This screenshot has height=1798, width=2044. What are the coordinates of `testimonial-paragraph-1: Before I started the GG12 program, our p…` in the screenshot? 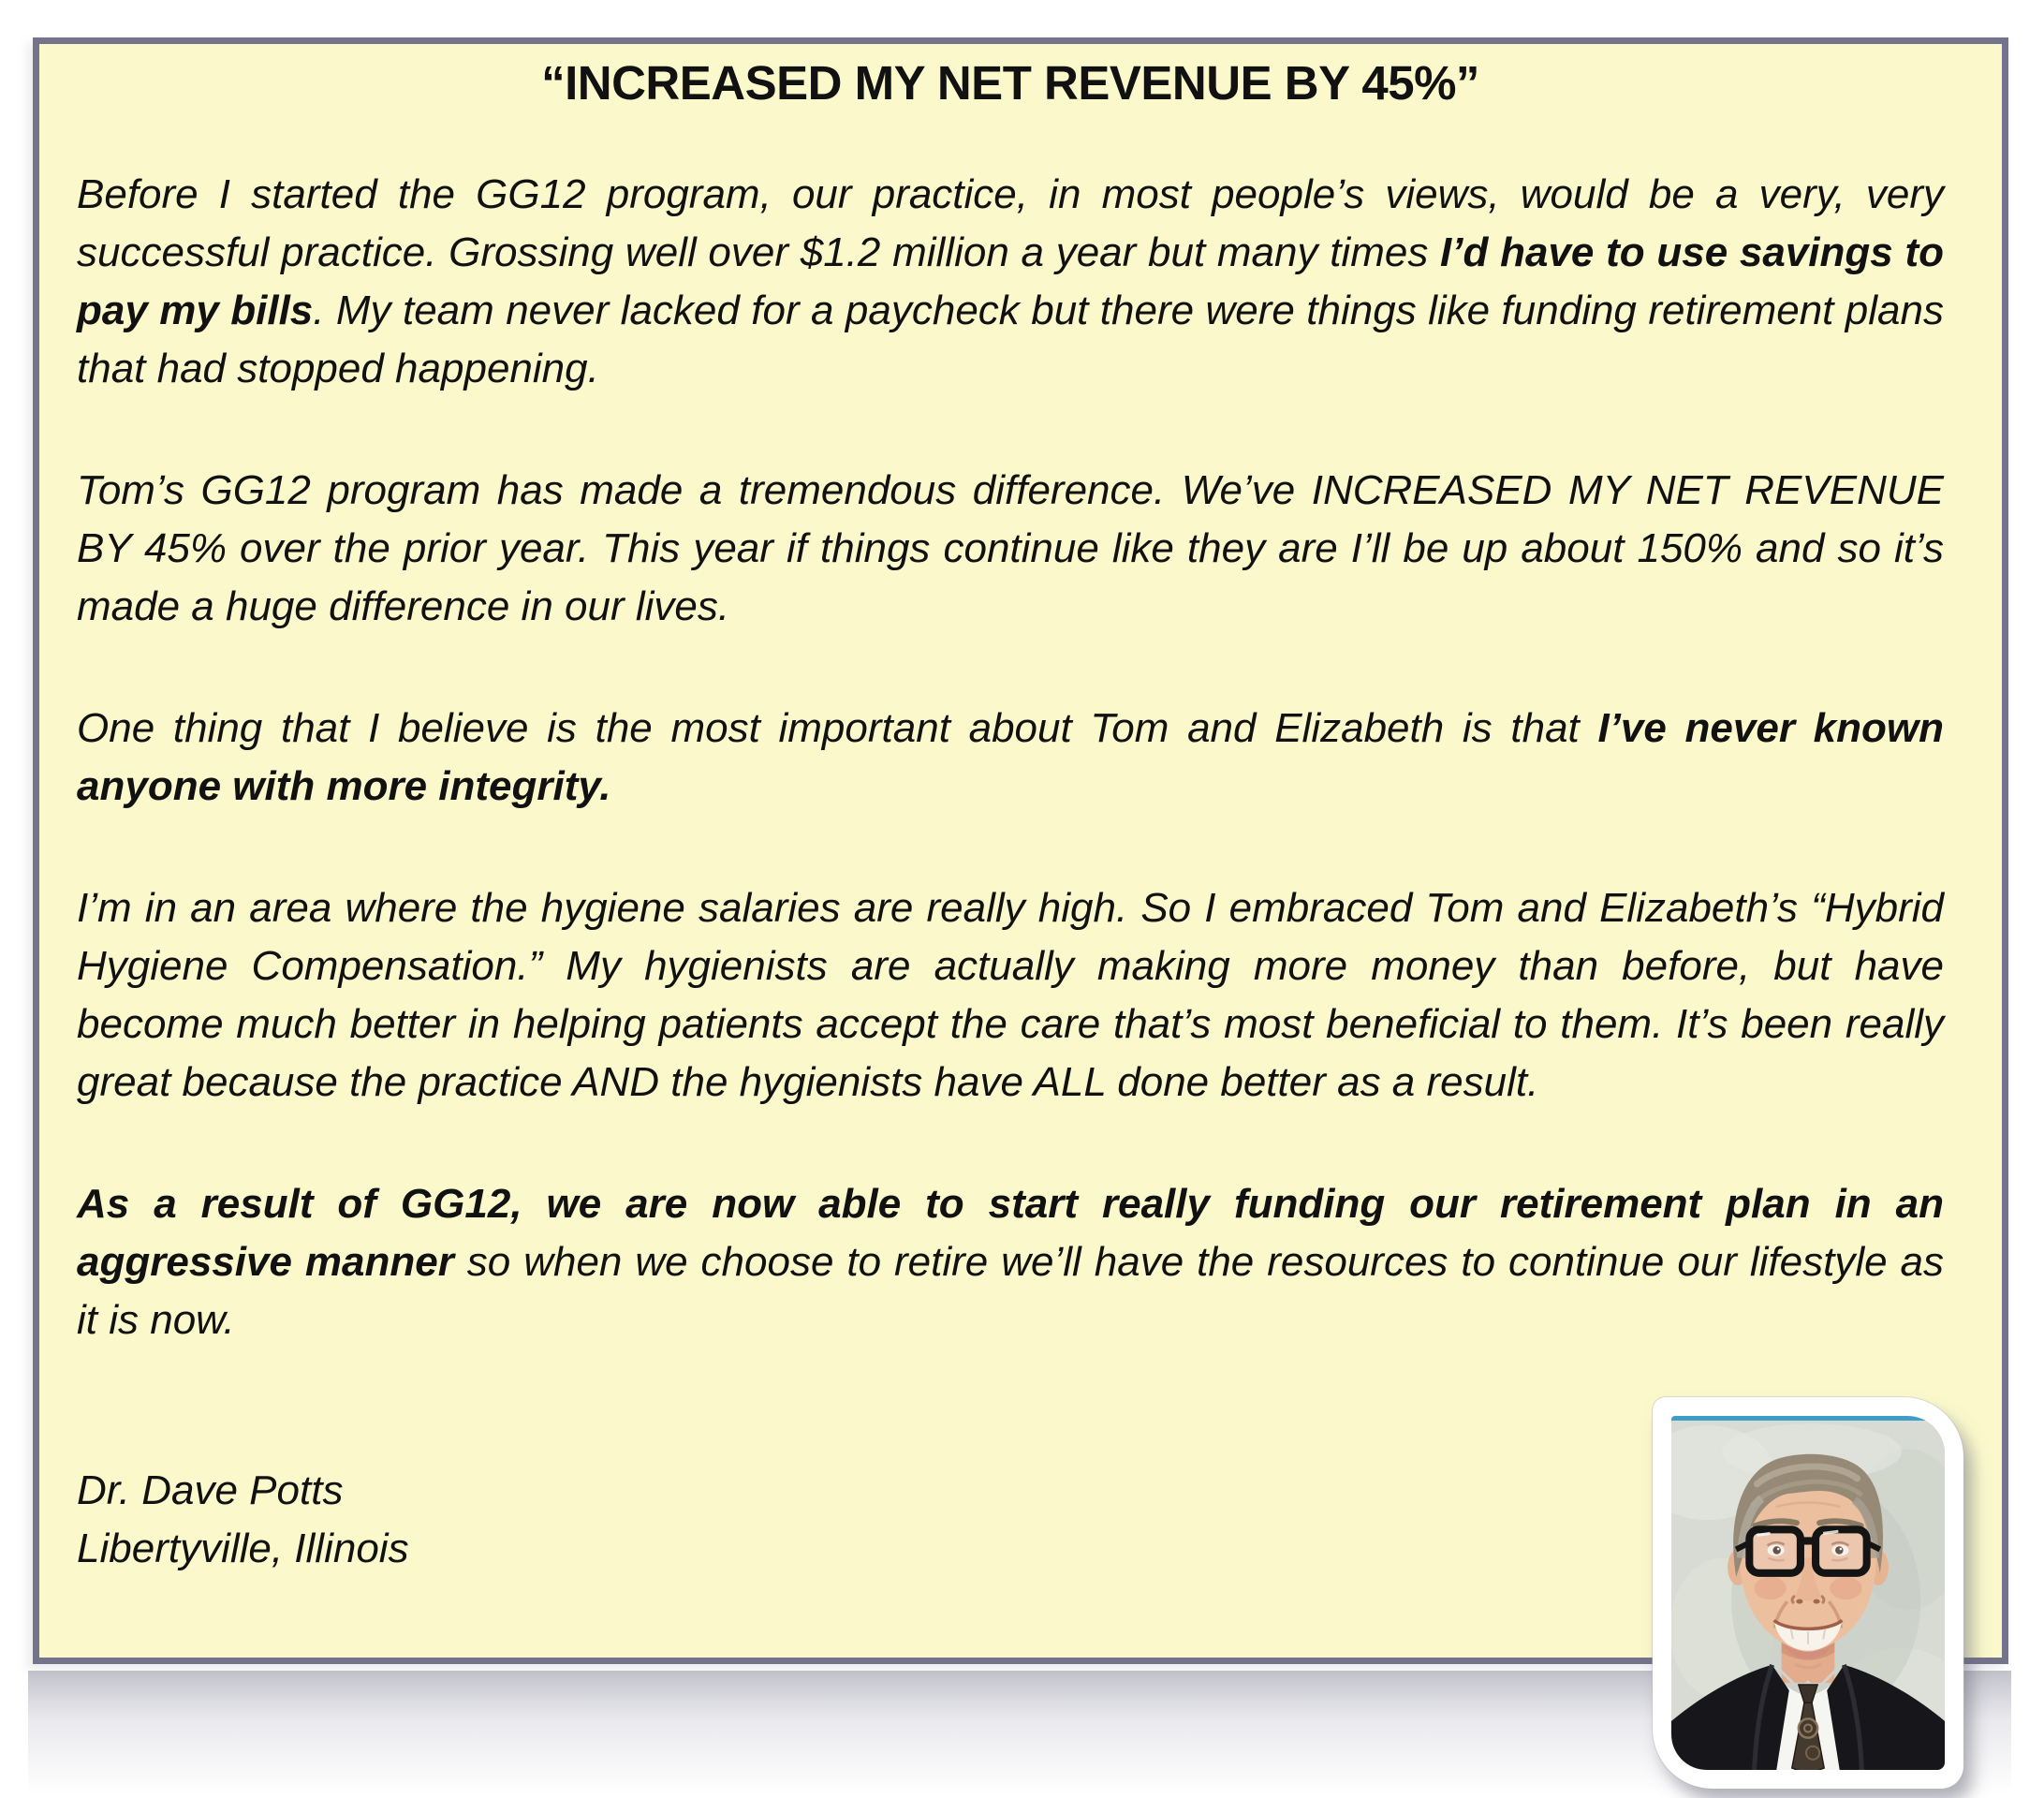 It's located at (1010, 281).